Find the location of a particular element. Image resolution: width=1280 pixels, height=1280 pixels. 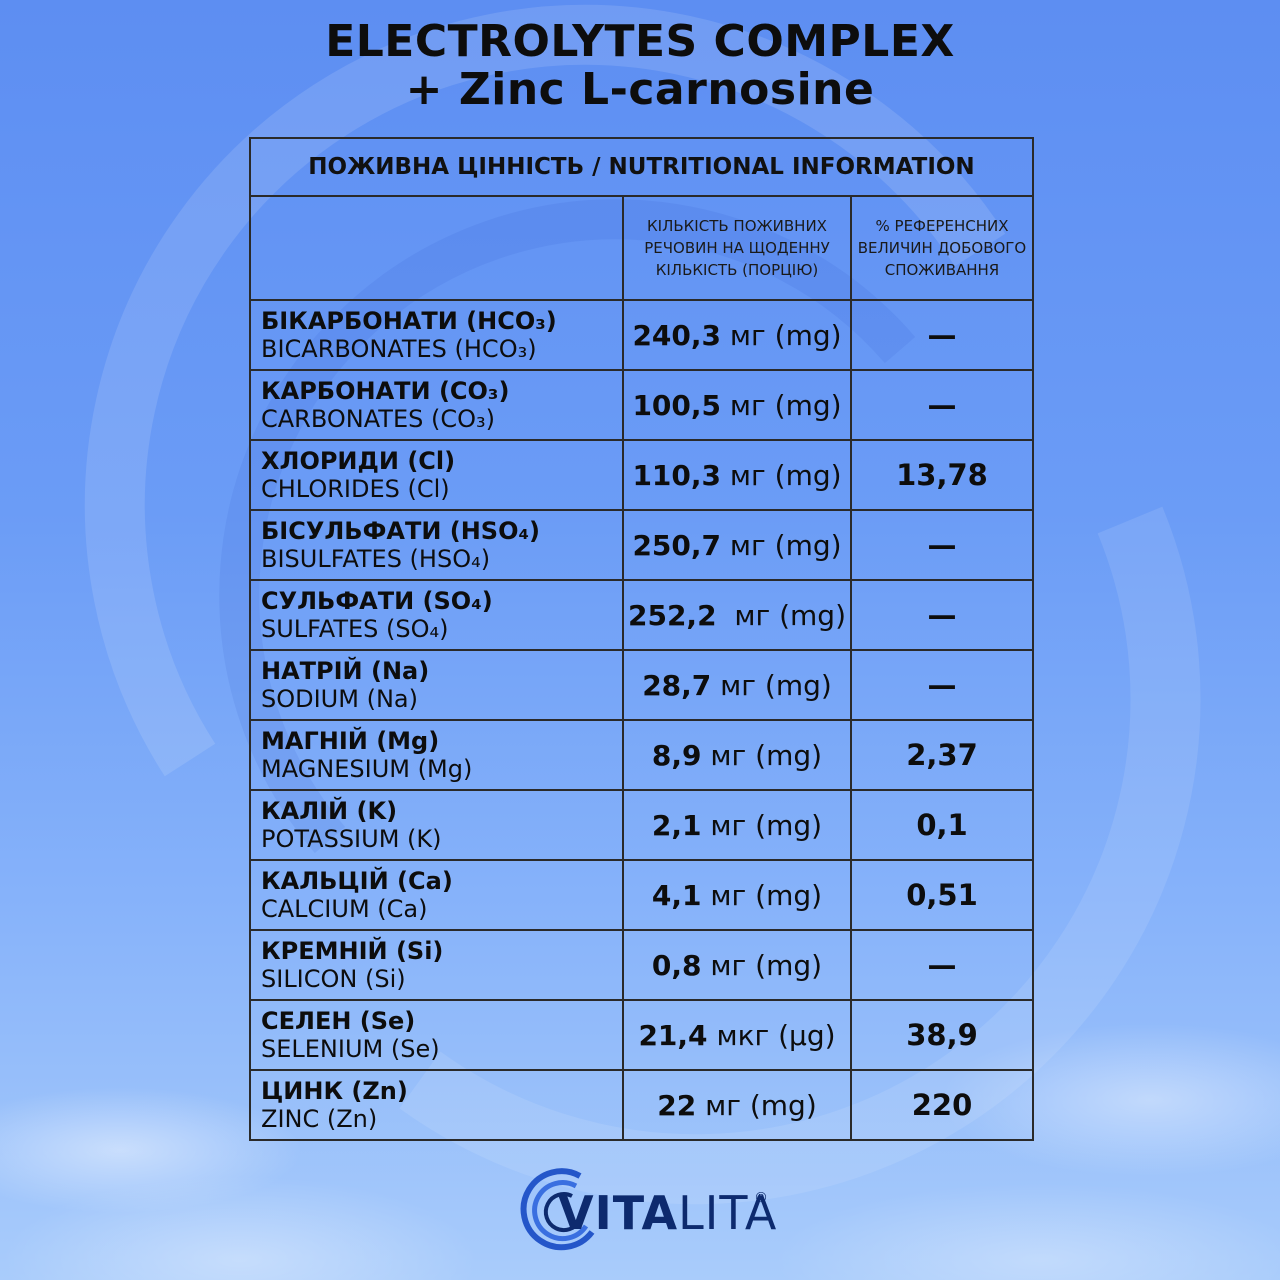

logo-text-light: LITA is located at coordinates (728, 1213).